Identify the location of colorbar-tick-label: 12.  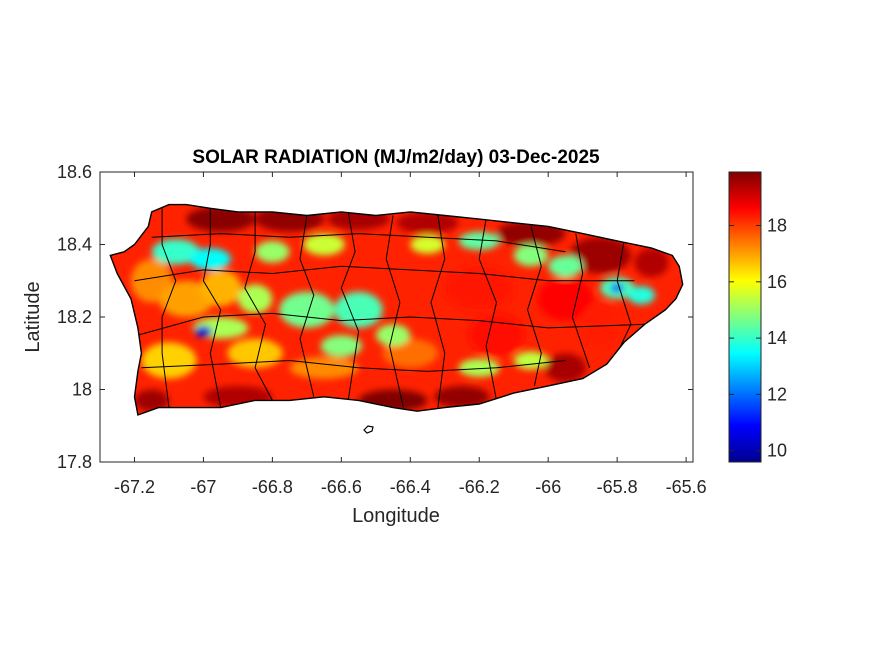
(777, 394).